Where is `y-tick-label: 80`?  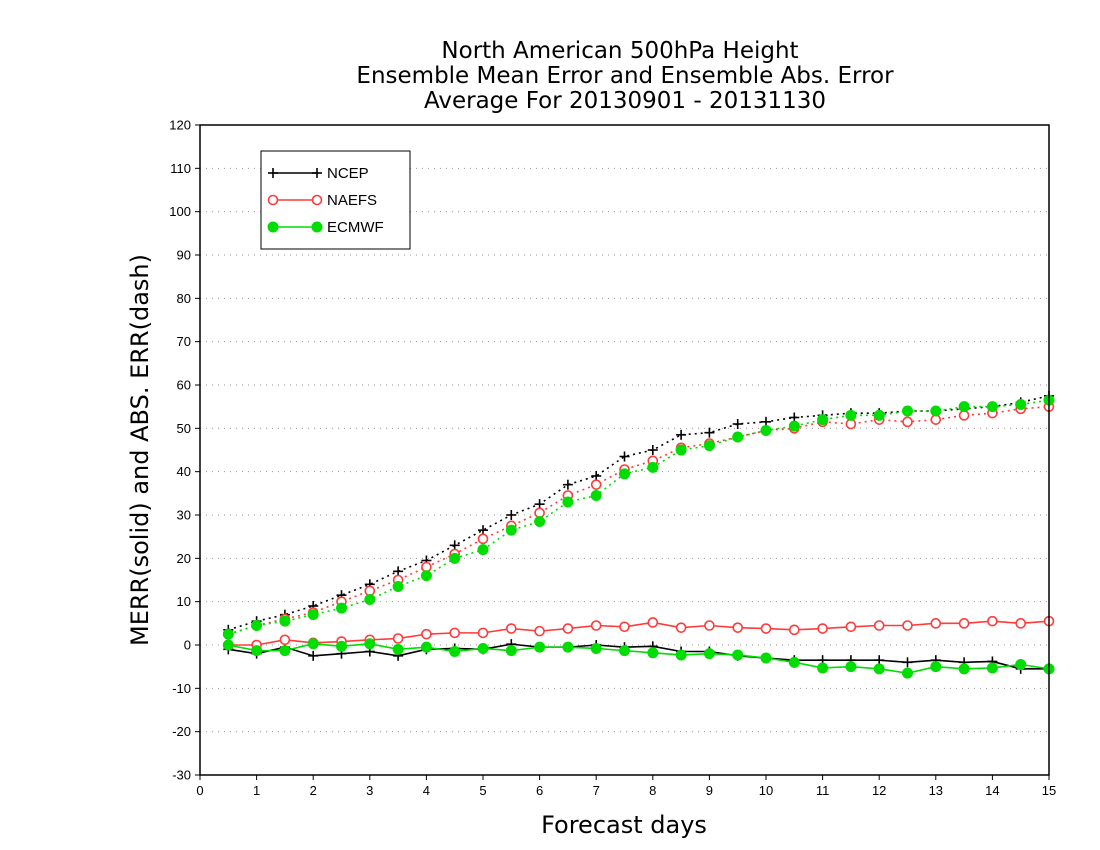 y-tick-label: 80 is located at coordinates (184, 298).